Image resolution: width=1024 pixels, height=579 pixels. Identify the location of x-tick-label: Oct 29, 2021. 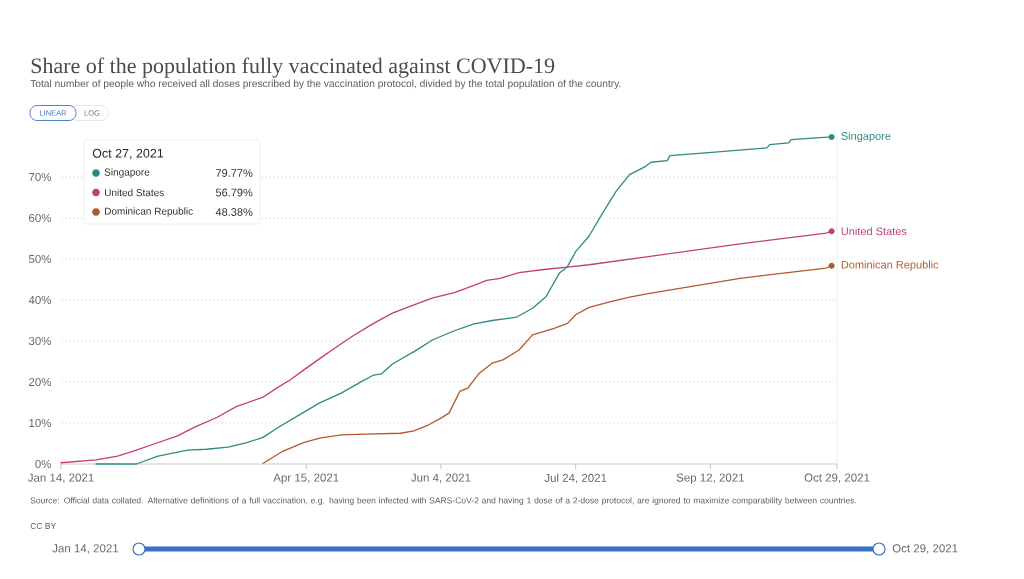
(837, 478).